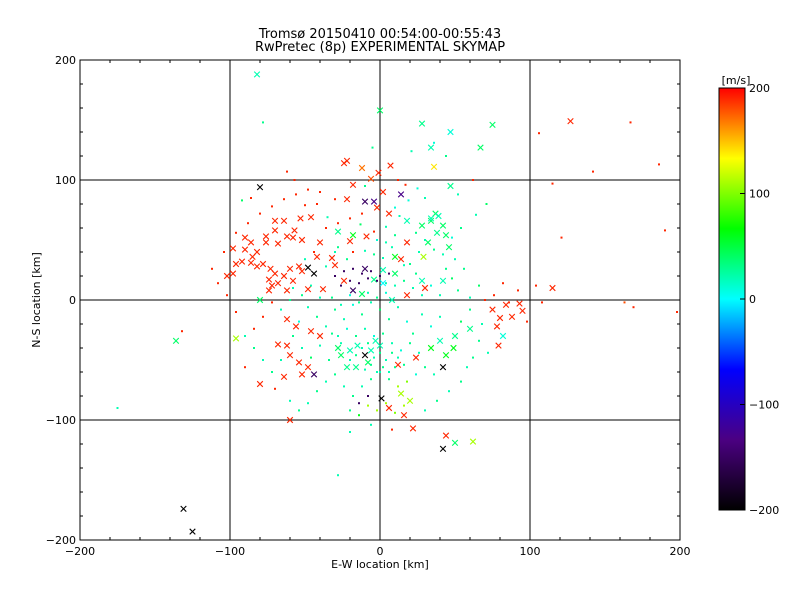  What do you see at coordinates (764, 510) in the screenshot?
I see `colorbar-tick-label: −200` at bounding box center [764, 510].